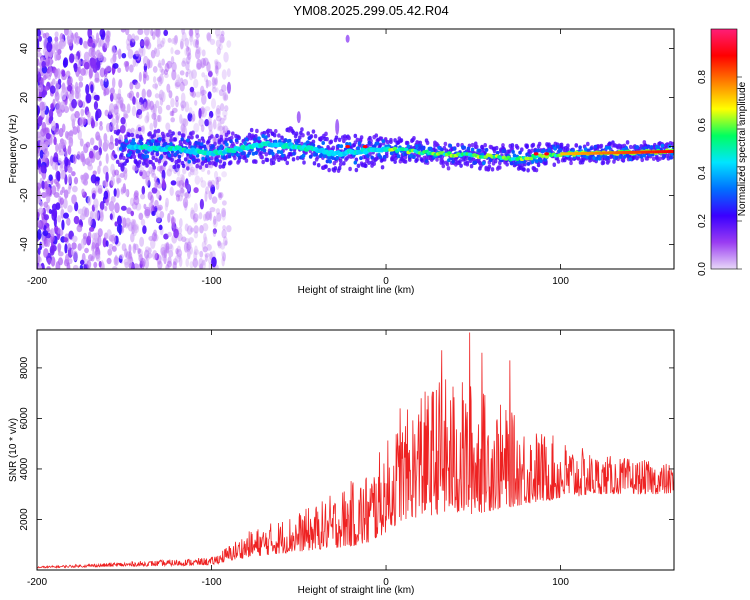  What do you see at coordinates (702, 77) in the screenshot?
I see `colorbar-tick-label: 0.8` at bounding box center [702, 77].